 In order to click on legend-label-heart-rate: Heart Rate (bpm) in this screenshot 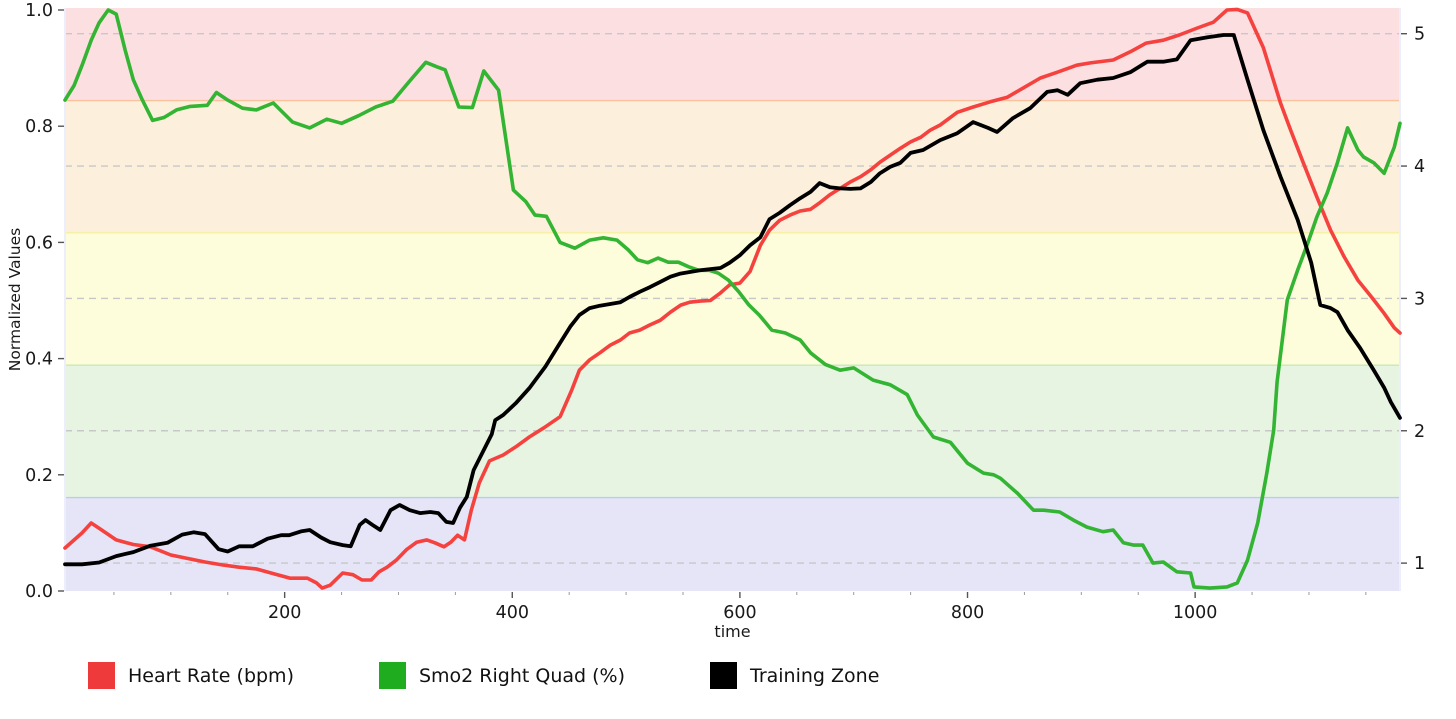, I will do `click(211, 675)`.